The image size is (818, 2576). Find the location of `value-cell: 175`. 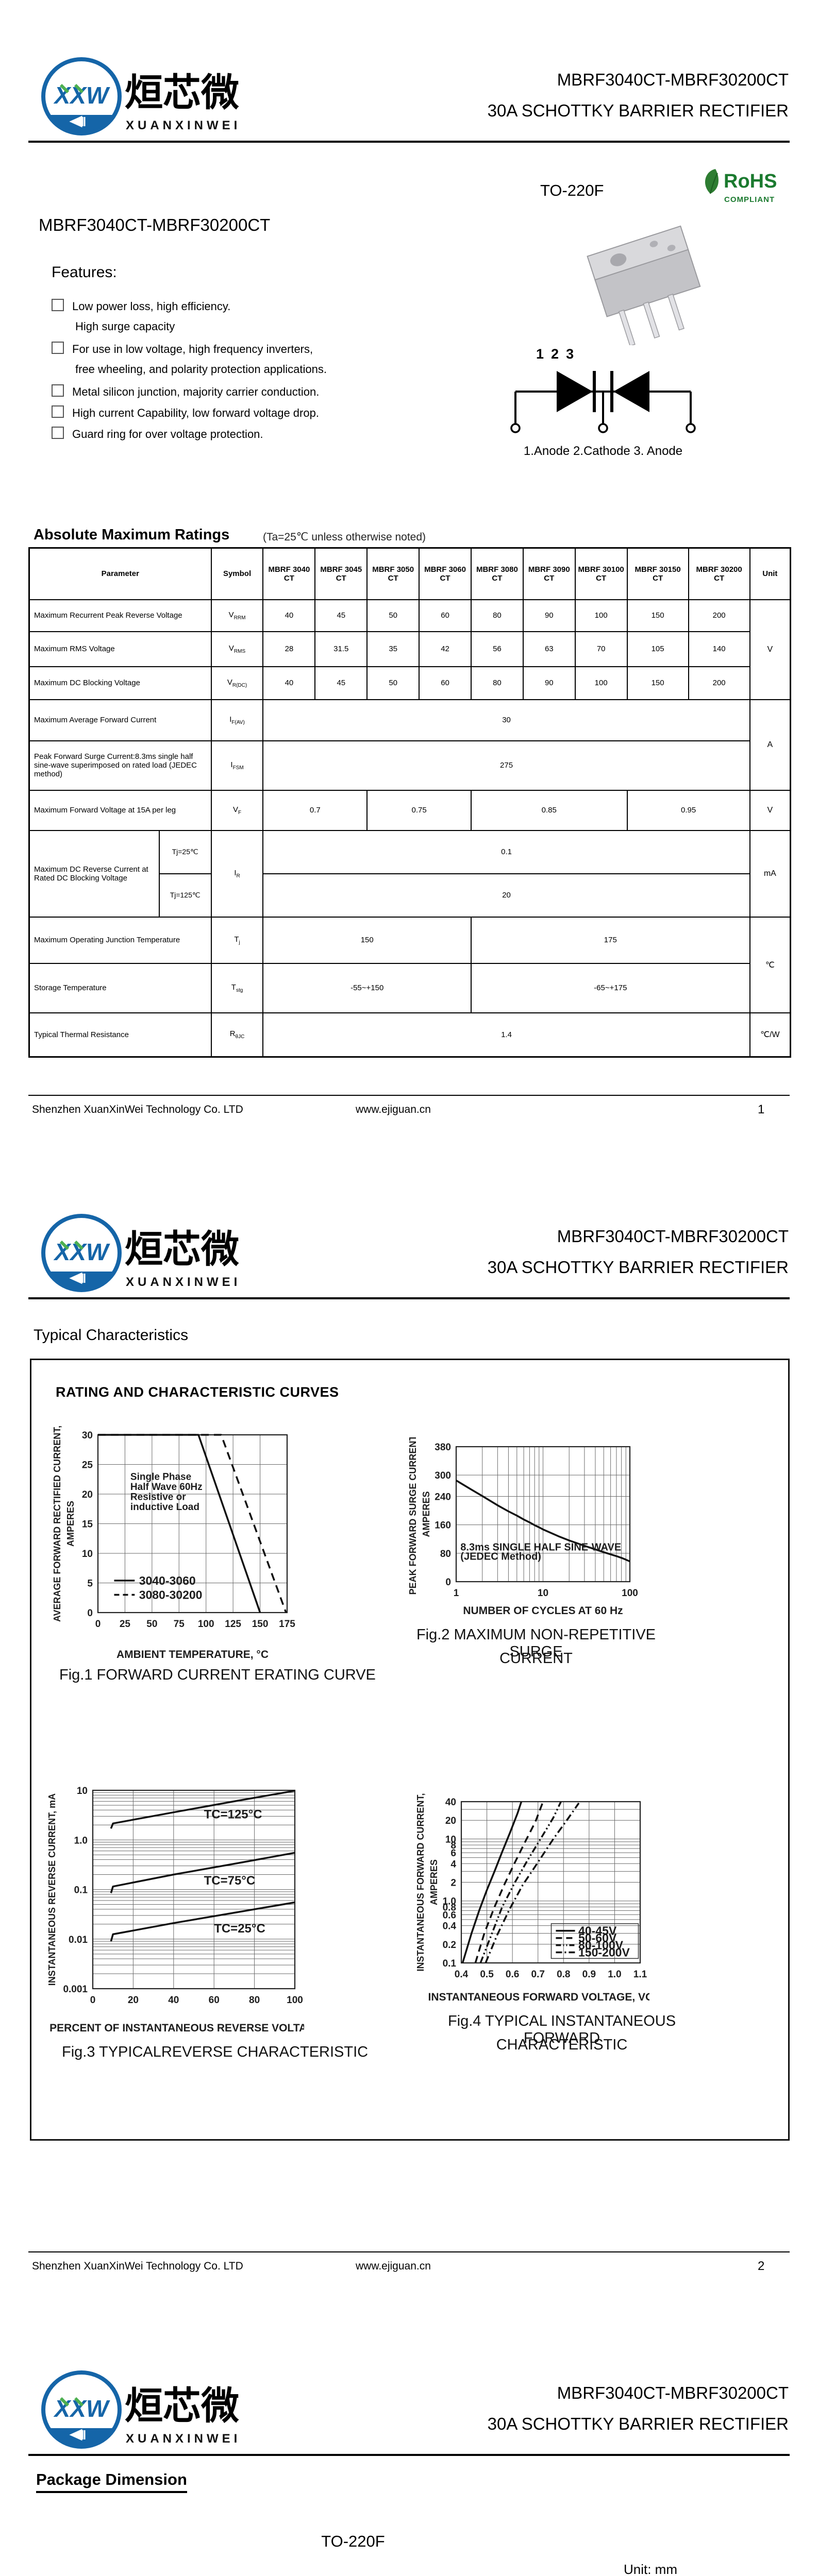

value-cell: 175 is located at coordinates (610, 940).